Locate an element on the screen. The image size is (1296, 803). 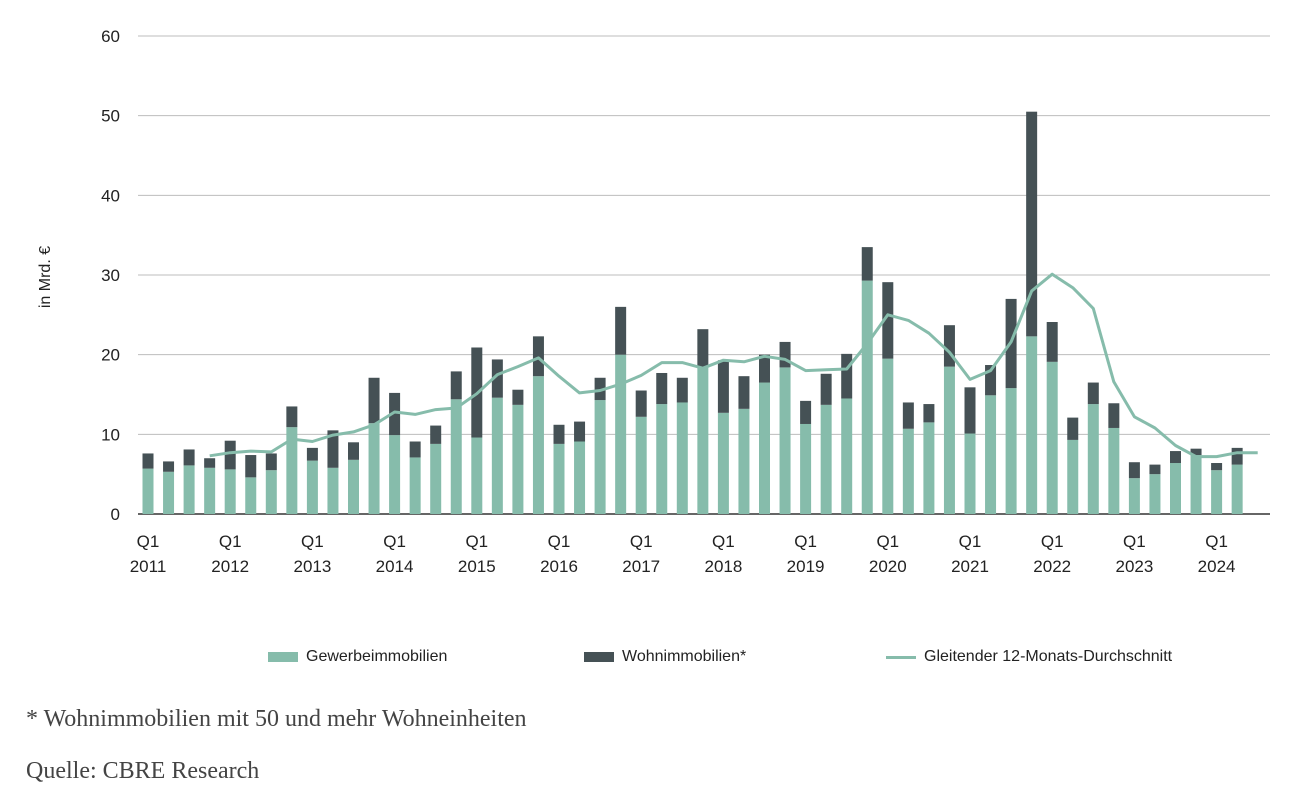
legend-item-average: Gleitender 12-Monats-Durchschnitt is located at coordinates (1029, 657).